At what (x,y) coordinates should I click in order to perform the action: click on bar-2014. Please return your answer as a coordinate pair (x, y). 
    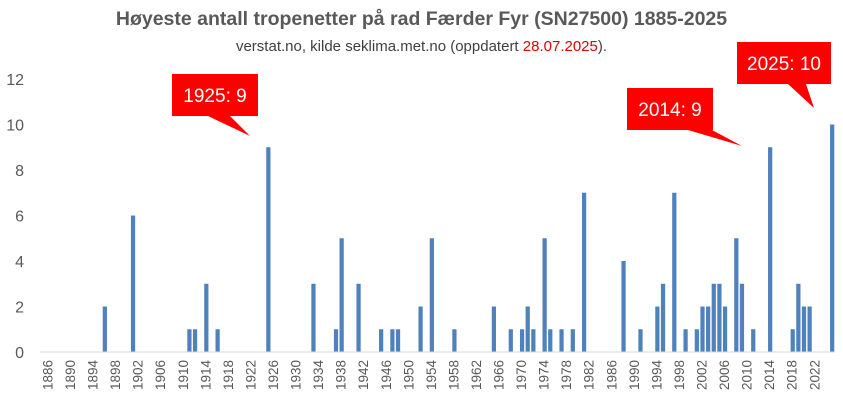
    Looking at the image, I should click on (770, 249).